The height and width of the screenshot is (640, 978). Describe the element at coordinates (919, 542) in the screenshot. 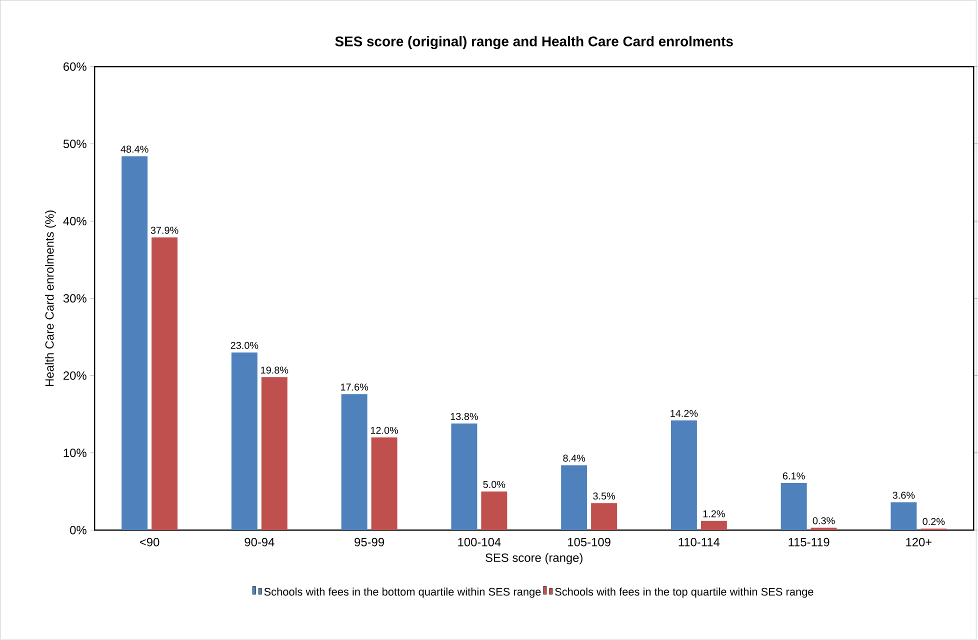

I see `x-tick-label: 120+` at that location.